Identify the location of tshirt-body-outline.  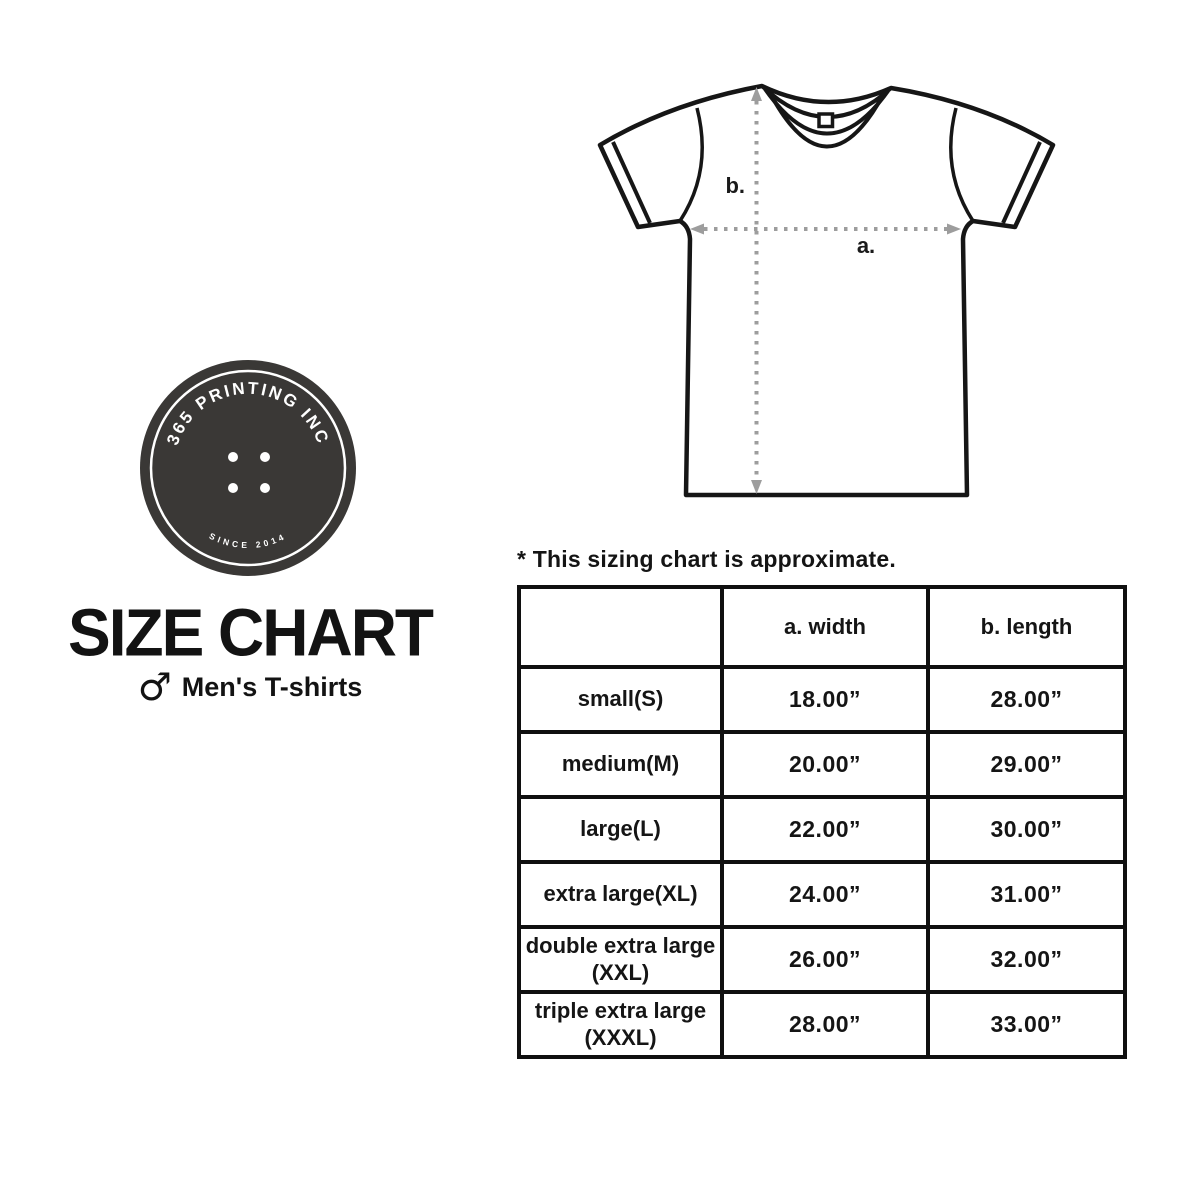
(826, 290).